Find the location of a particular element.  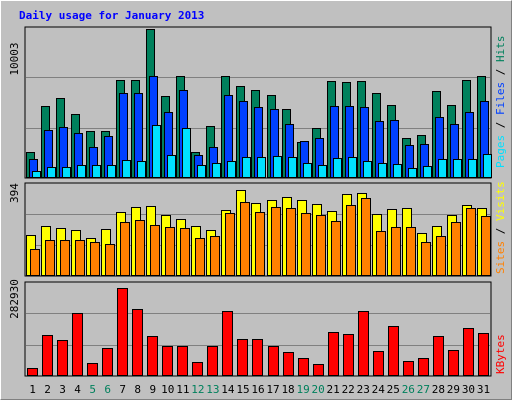

day-label-29: 29 is located at coordinates (453, 389).